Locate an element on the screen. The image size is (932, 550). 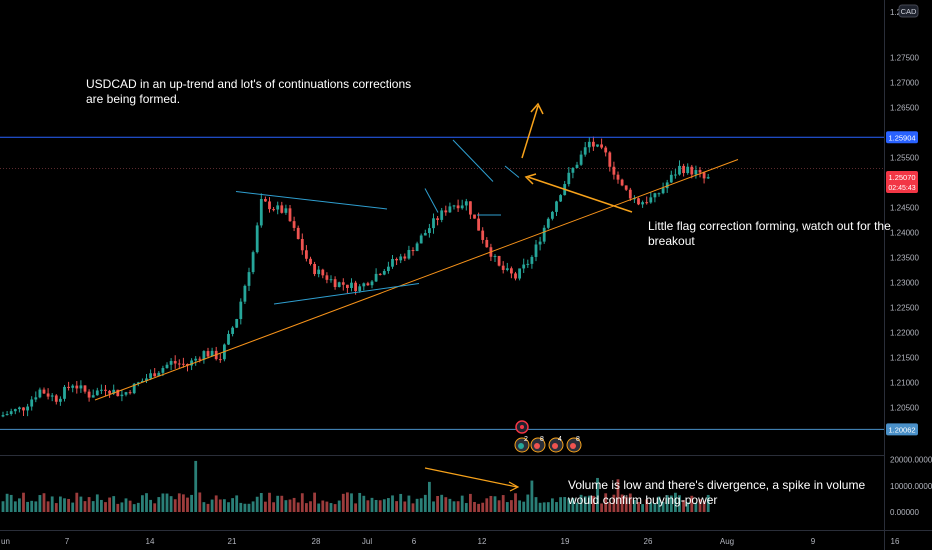
price-tick-6: 1.23500 is located at coordinates (904, 258).